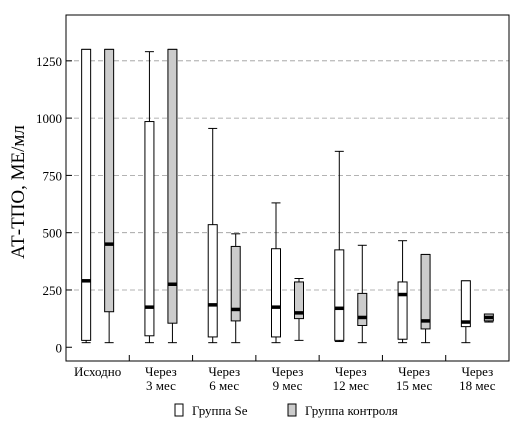  Describe the element at coordinates (161, 385) in the screenshot. I see `x-tick-label: 3 мес` at that location.